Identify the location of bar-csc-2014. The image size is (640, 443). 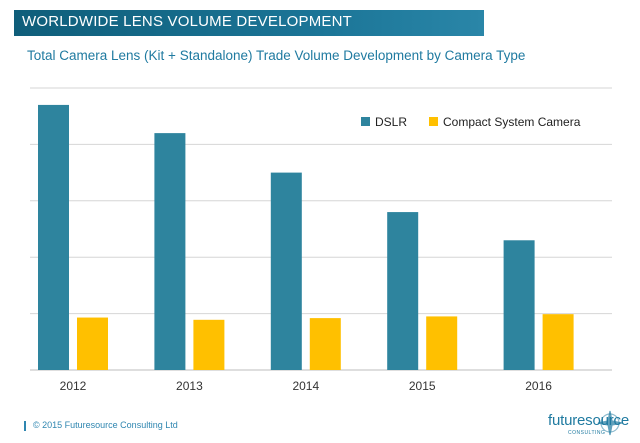
(325, 344).